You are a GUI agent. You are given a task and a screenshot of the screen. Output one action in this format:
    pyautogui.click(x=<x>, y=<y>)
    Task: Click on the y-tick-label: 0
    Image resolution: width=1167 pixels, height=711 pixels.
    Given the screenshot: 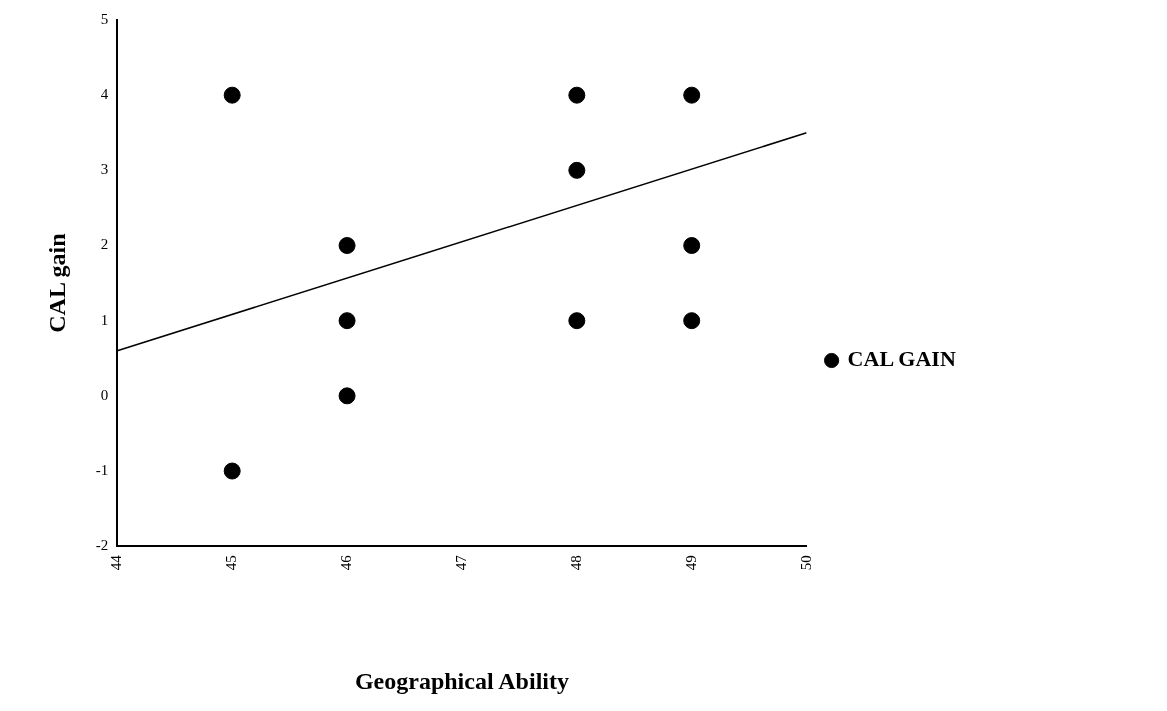 What is the action you would take?
    pyautogui.click(x=104, y=394)
    